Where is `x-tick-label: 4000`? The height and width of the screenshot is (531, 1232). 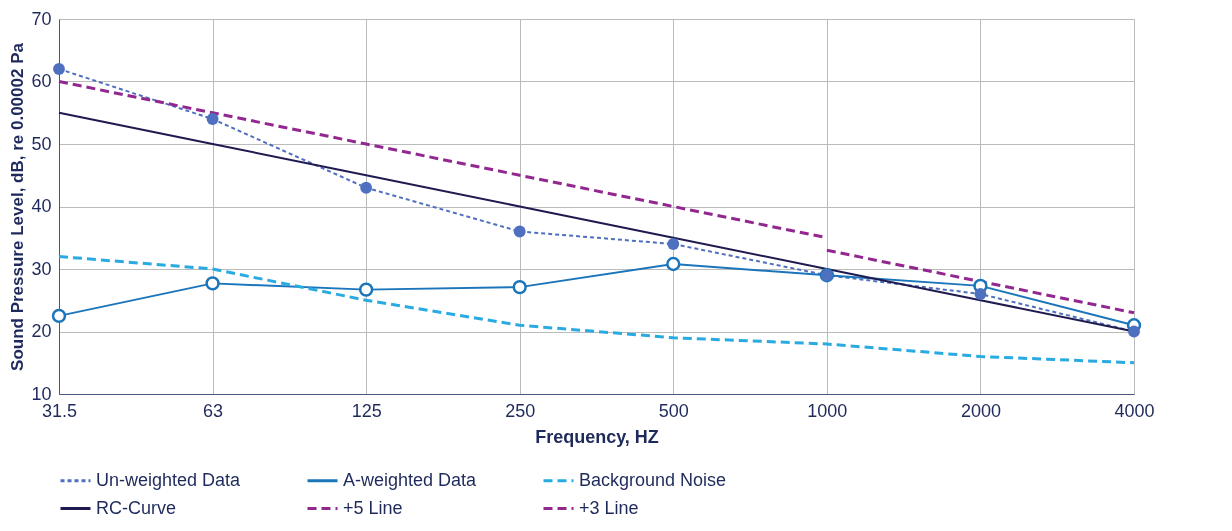
x-tick-label: 4000 is located at coordinates (1134, 410).